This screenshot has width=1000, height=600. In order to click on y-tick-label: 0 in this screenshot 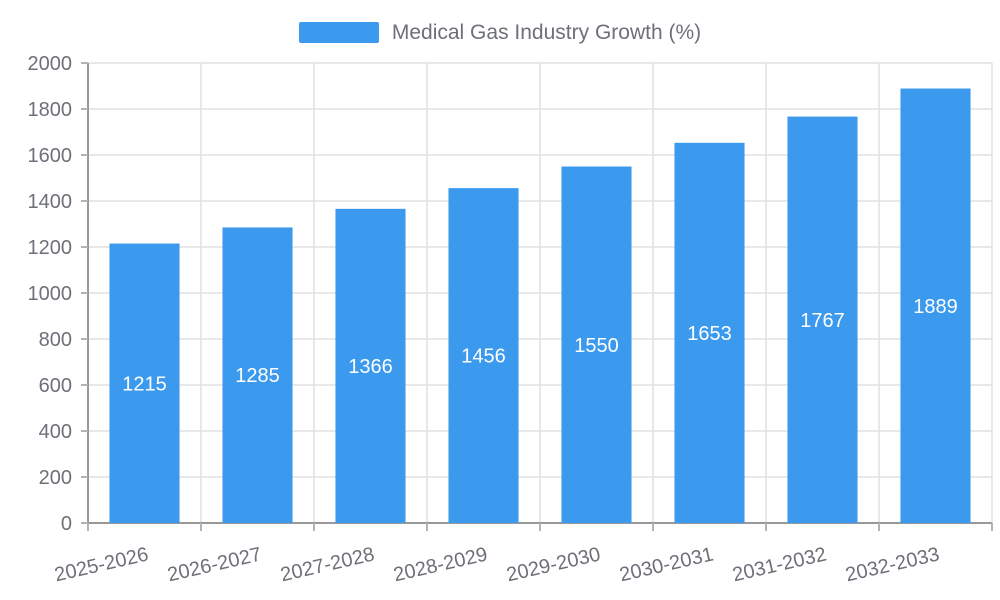, I will do `click(66, 524)`.